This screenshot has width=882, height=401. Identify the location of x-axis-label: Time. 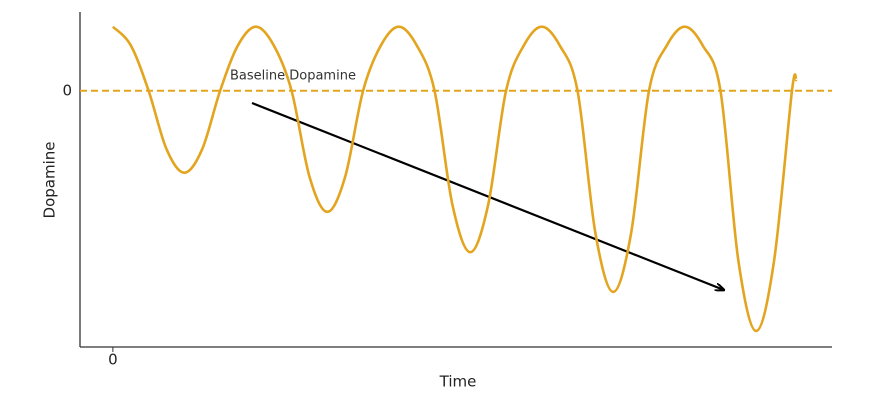
(458, 382).